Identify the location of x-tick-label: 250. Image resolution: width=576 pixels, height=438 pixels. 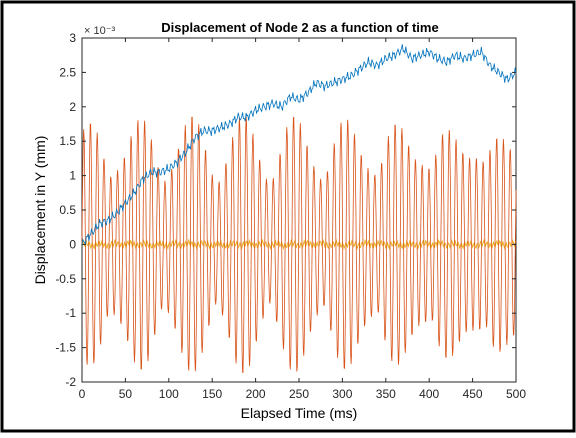
(299, 394).